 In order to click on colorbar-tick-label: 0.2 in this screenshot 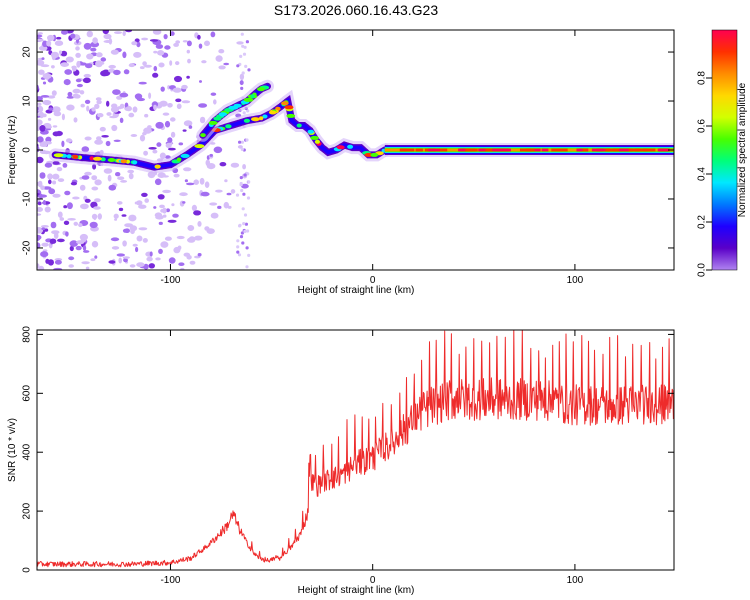, I will do `click(702, 222)`.